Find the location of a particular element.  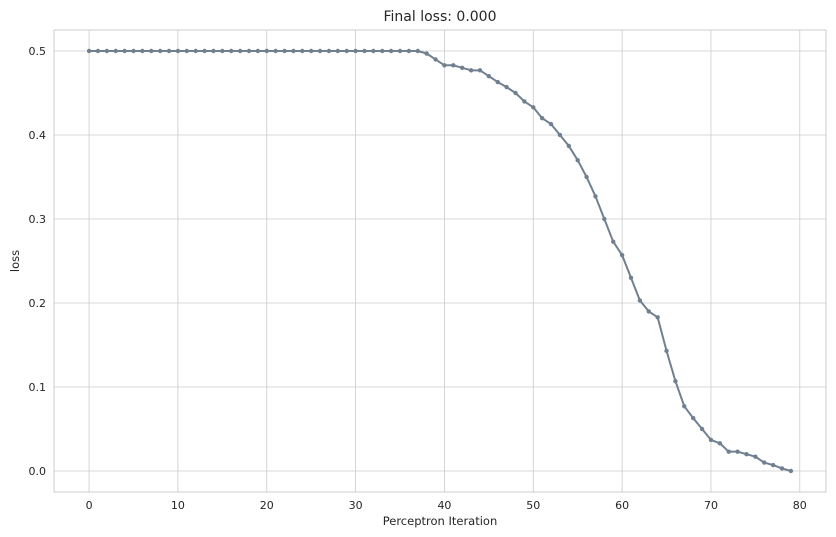

x-tick-label: 30 is located at coordinates (356, 505).